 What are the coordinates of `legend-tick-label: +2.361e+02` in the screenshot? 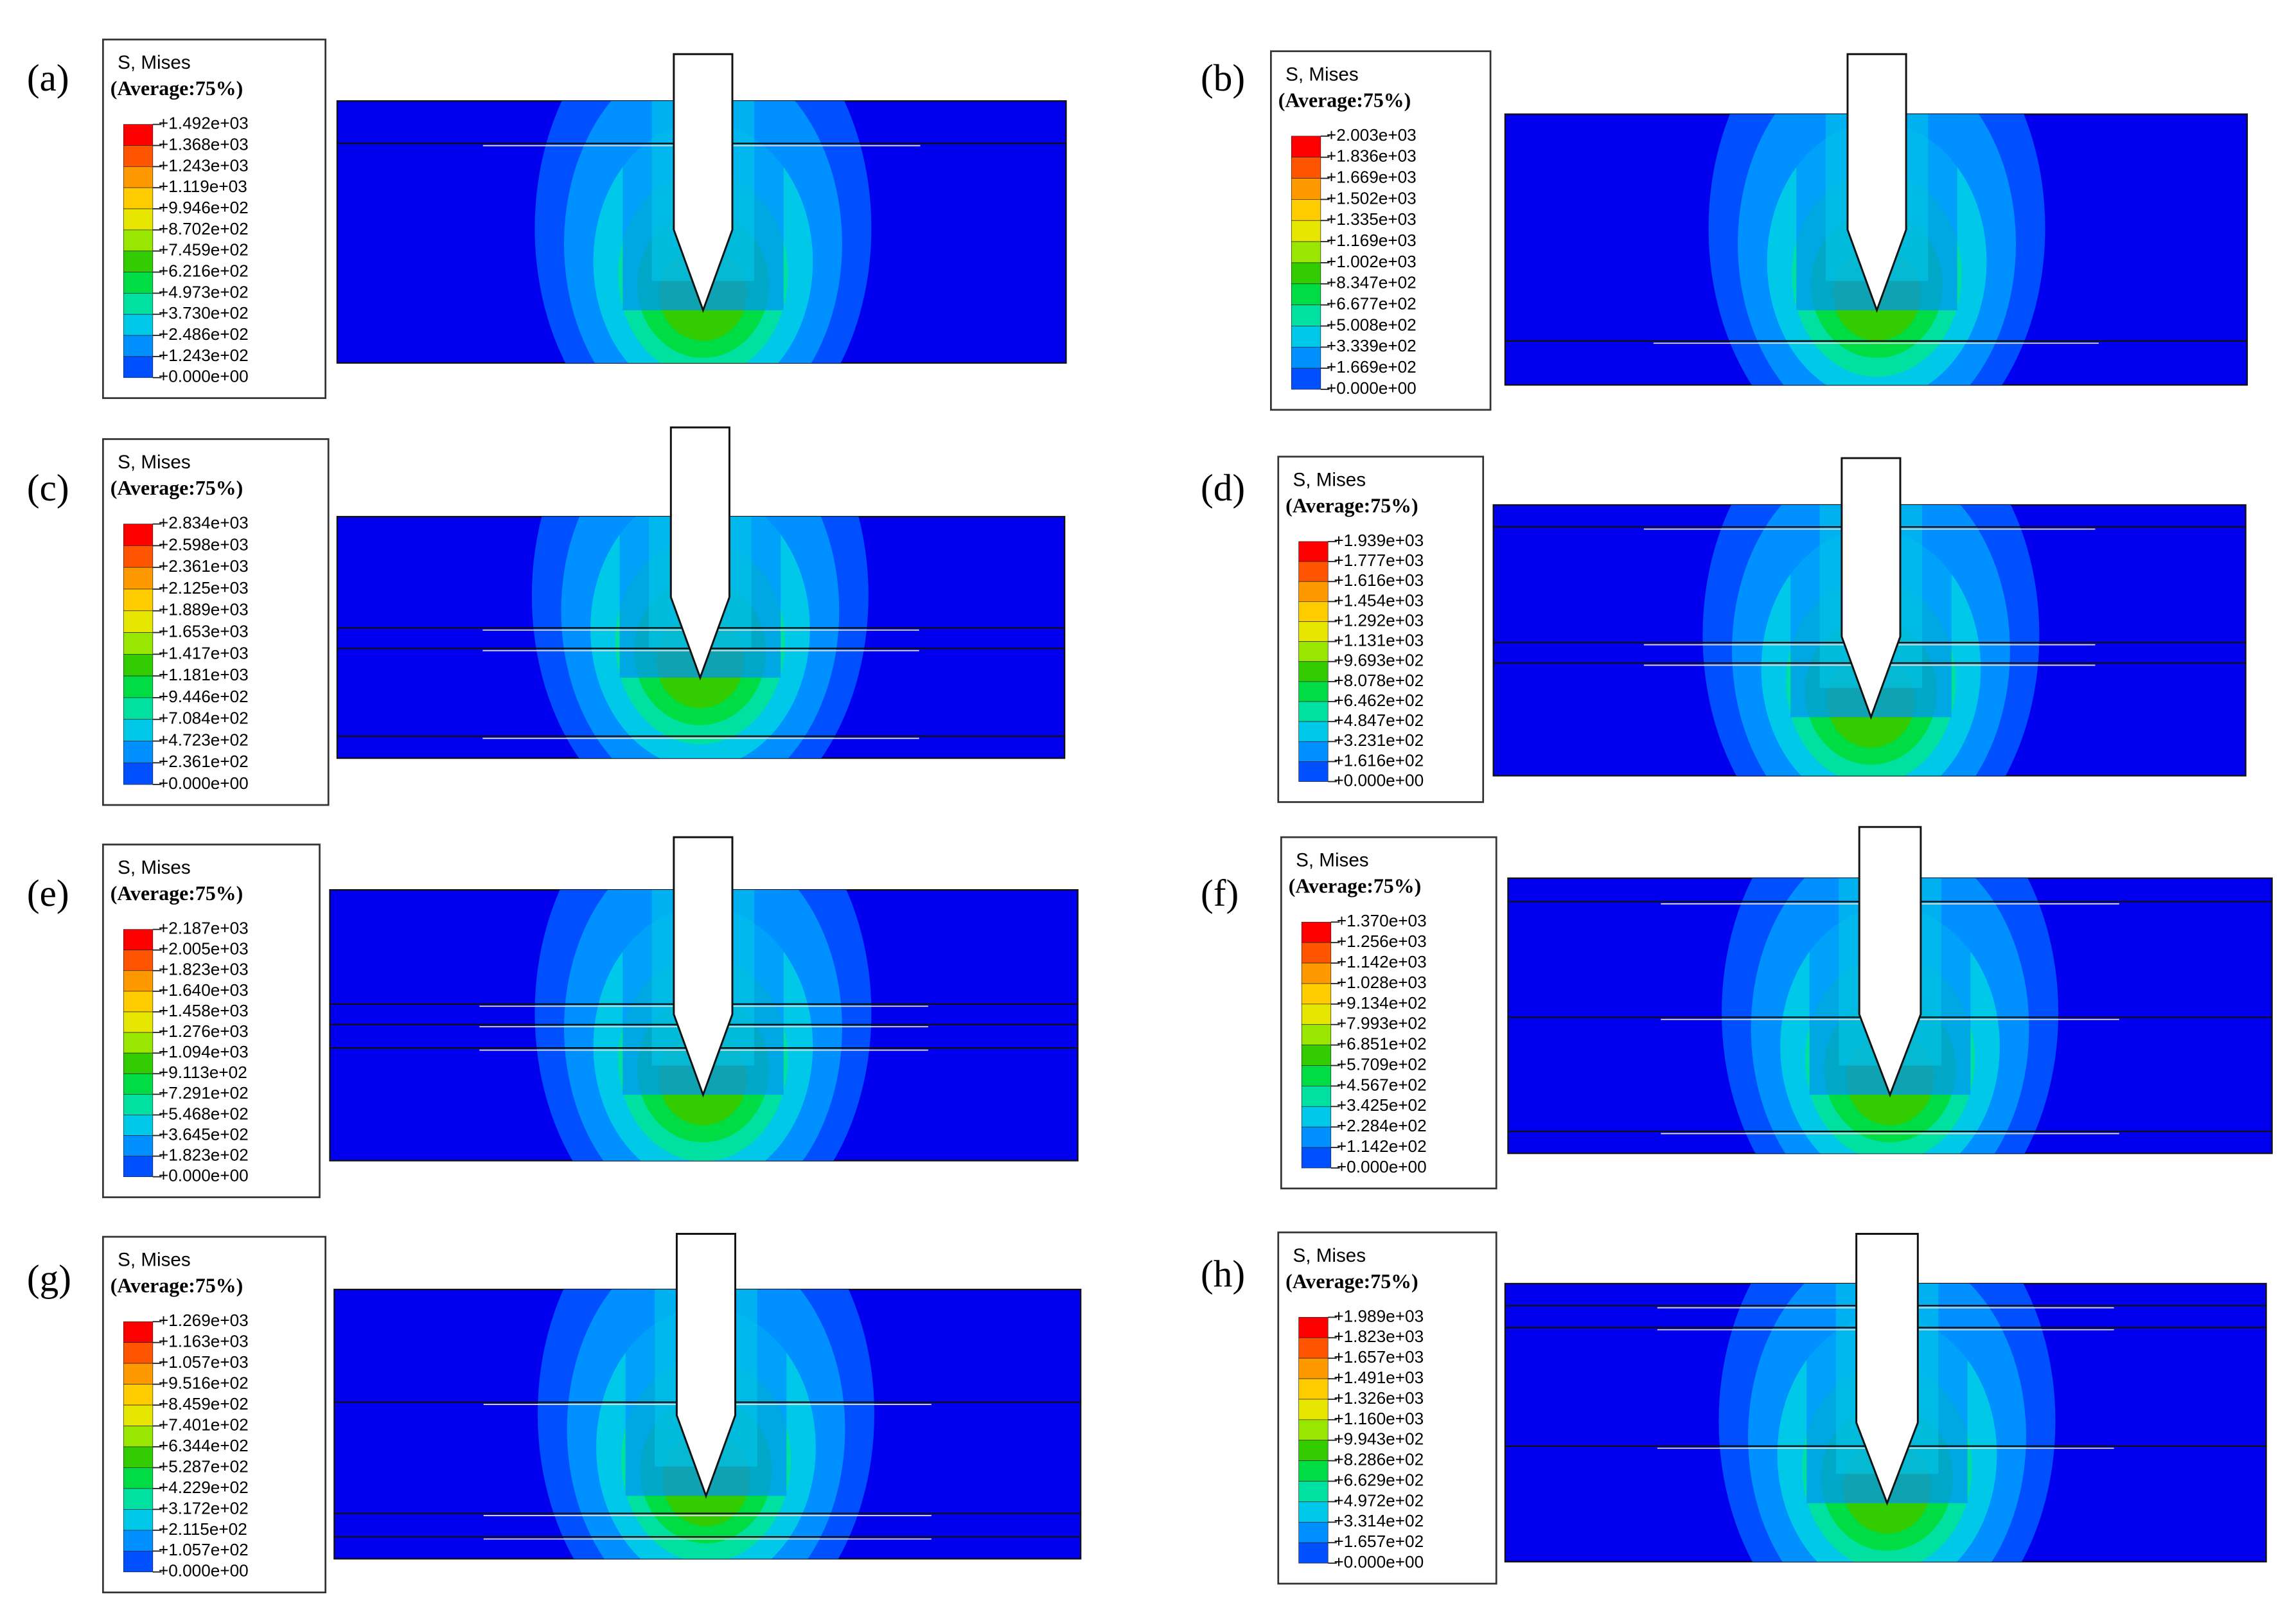 It's located at (204, 762).